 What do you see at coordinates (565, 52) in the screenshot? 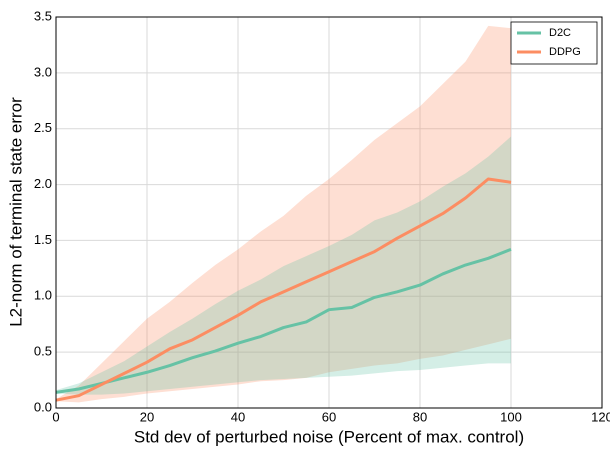
I see `legend-label: DDPG` at bounding box center [565, 52].